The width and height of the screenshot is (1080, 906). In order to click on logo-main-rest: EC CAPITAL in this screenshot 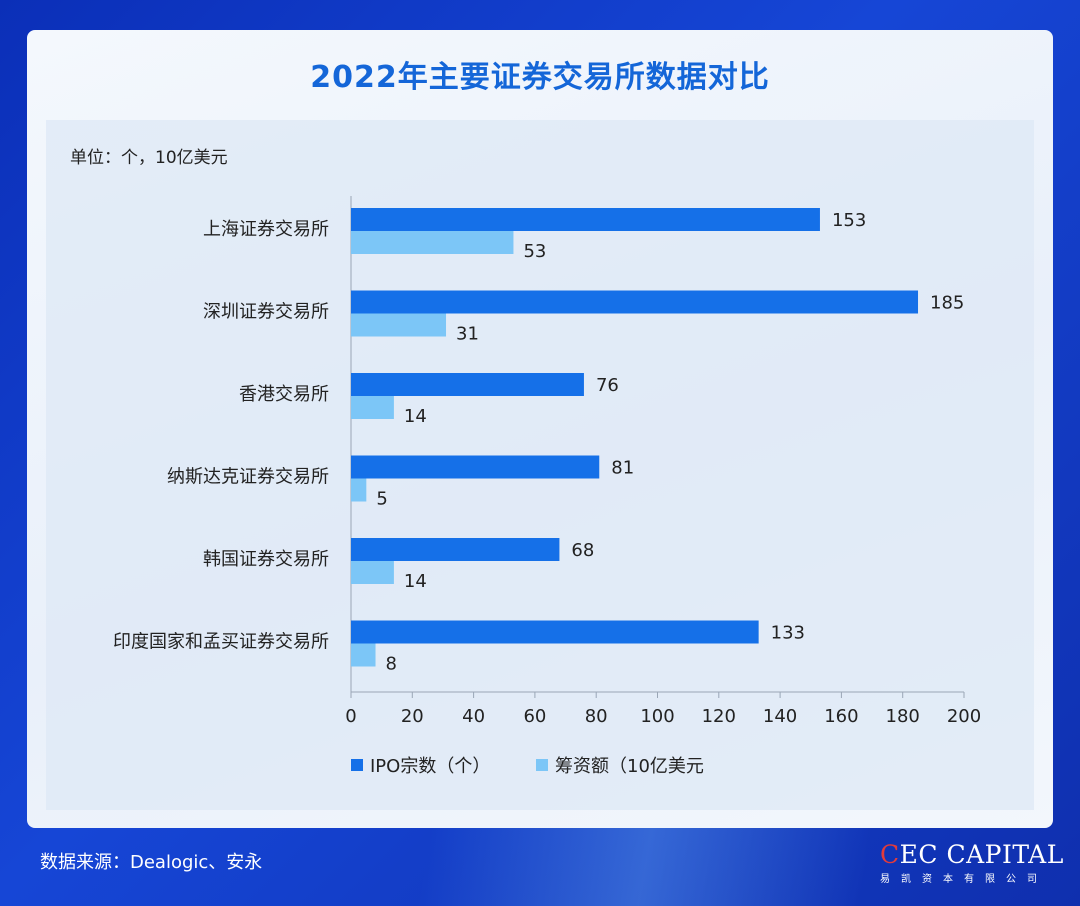, I will do `click(981, 854)`.